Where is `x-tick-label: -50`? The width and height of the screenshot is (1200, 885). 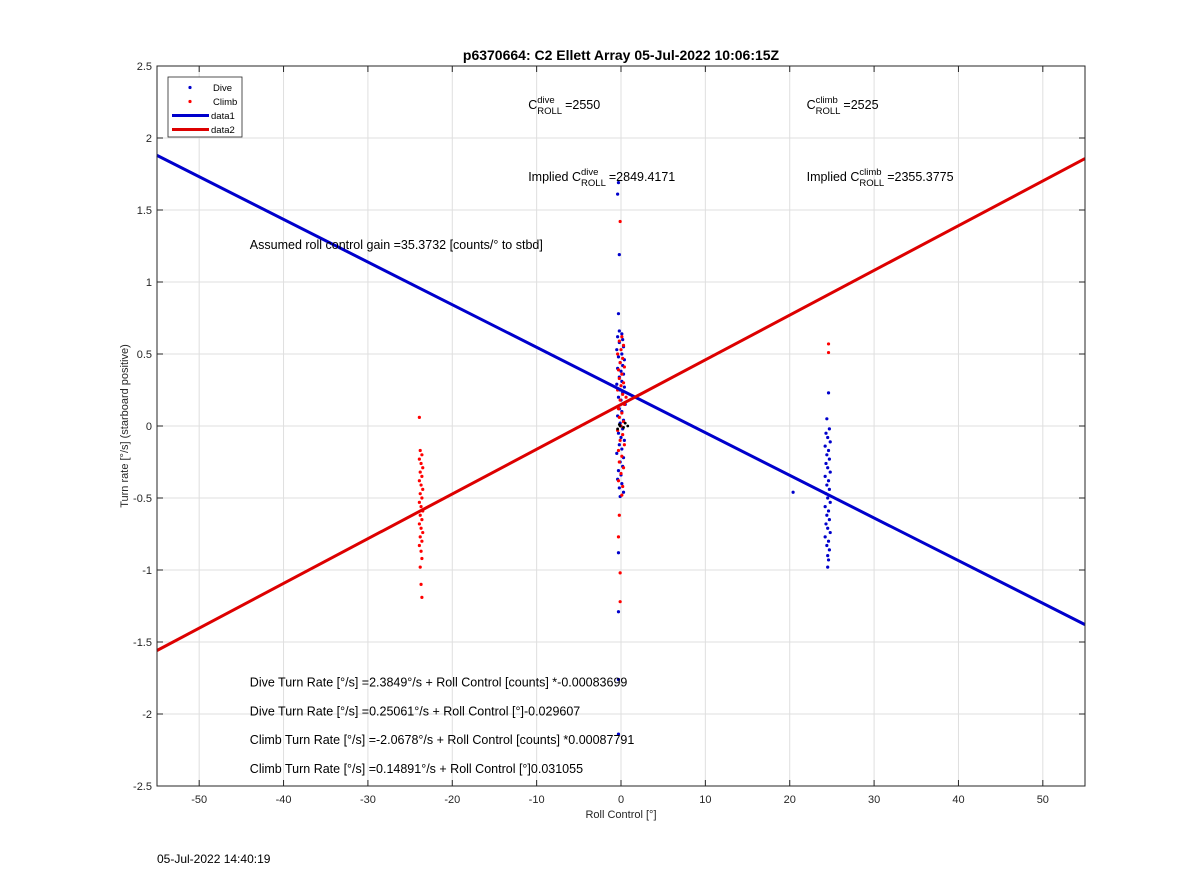 x-tick-label: -50 is located at coordinates (199, 800).